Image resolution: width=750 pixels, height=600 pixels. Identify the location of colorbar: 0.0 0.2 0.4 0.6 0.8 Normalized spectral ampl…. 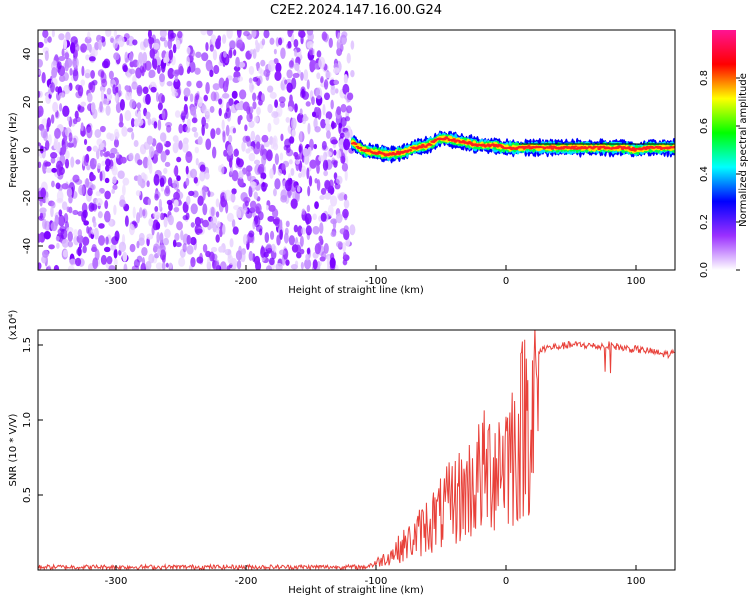
(724, 154).